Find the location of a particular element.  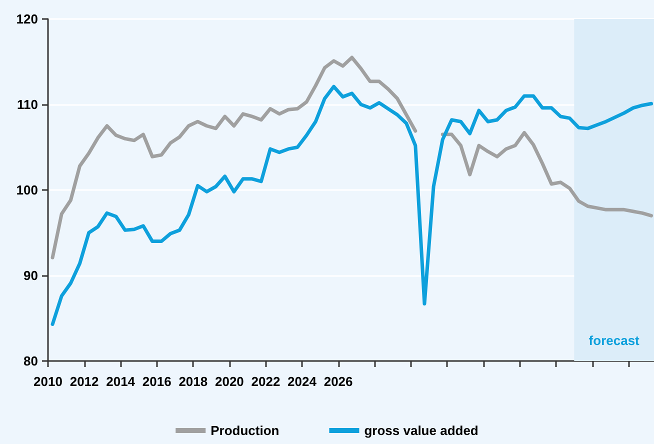

y-tick-label: 90 is located at coordinates (31, 275).